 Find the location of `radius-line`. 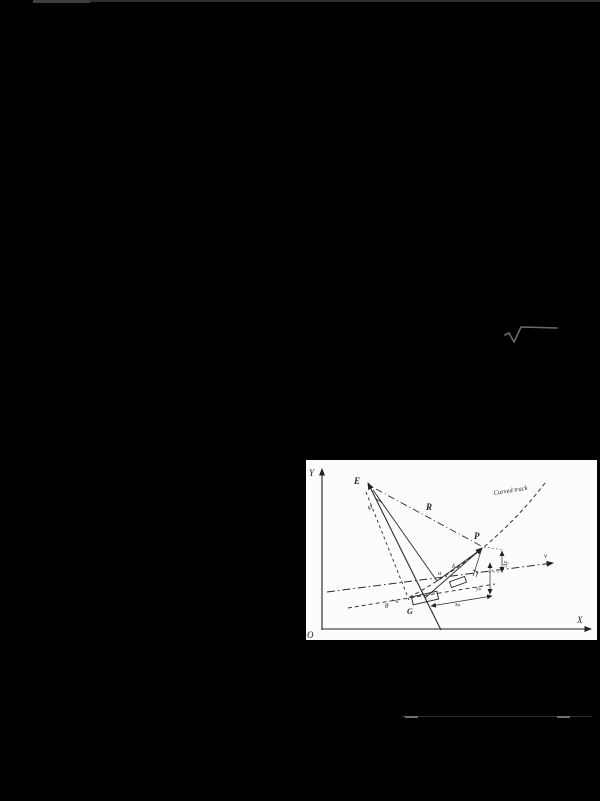

radius-line is located at coordinates (429, 518).